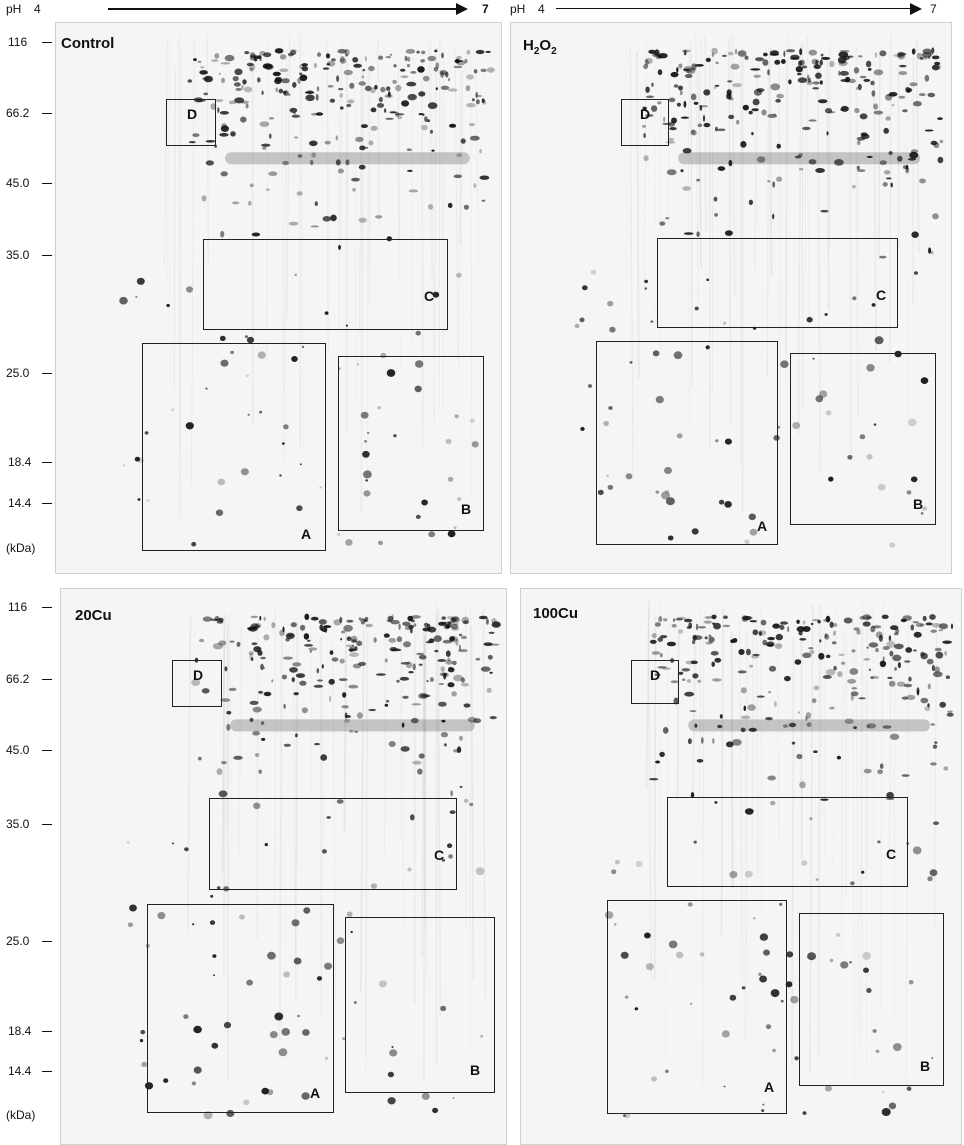  I want to click on region-box-a: A, so click(240, 1008).